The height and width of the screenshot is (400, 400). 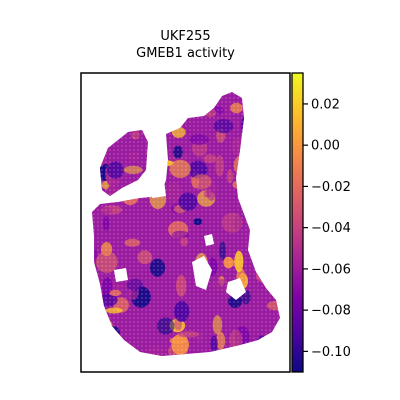 I want to click on colorbar-tick-label: −0.02, so click(x=331, y=187).